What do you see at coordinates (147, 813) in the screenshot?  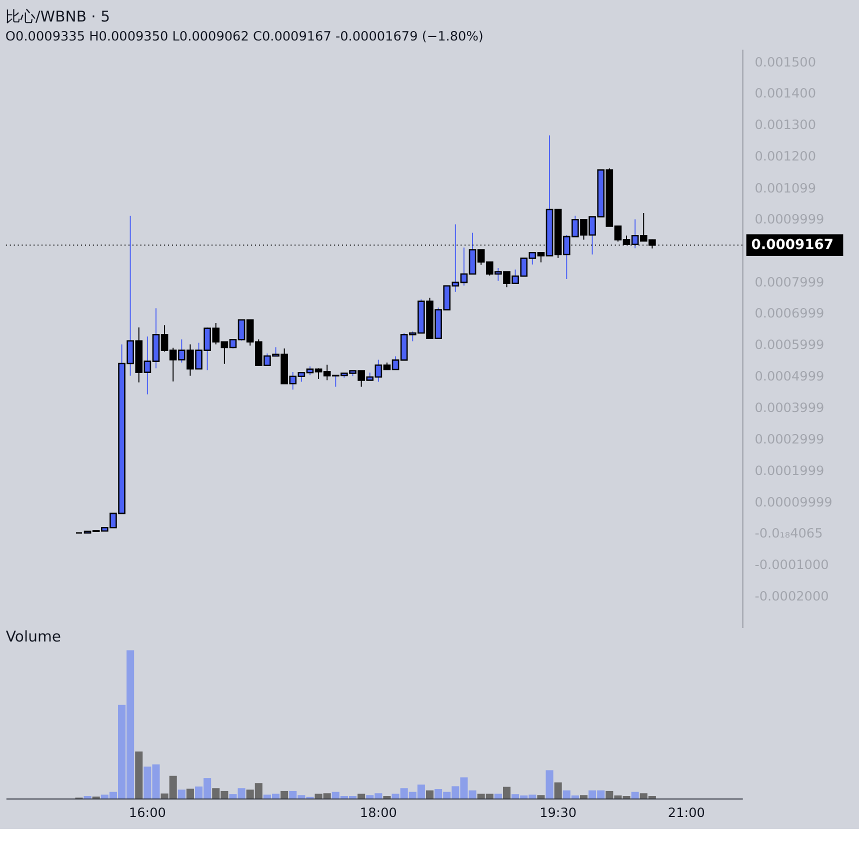 I see `x-tick-label: 16:00` at bounding box center [147, 813].